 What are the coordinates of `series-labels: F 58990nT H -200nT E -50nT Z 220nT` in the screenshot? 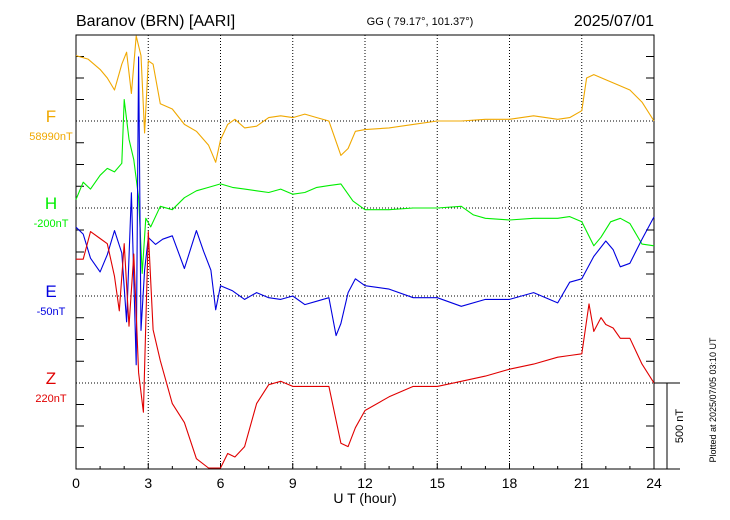 It's located at (51, 256).